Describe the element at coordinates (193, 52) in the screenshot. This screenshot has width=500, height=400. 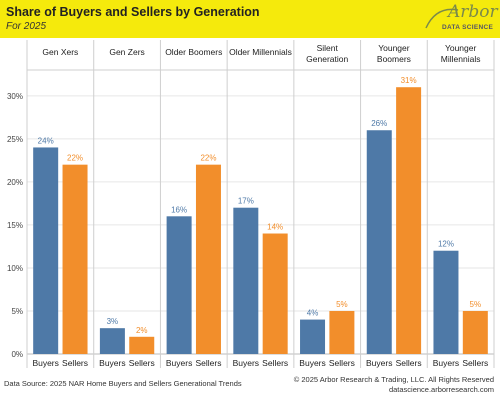
I see `category-header: Older Boomers` at that location.